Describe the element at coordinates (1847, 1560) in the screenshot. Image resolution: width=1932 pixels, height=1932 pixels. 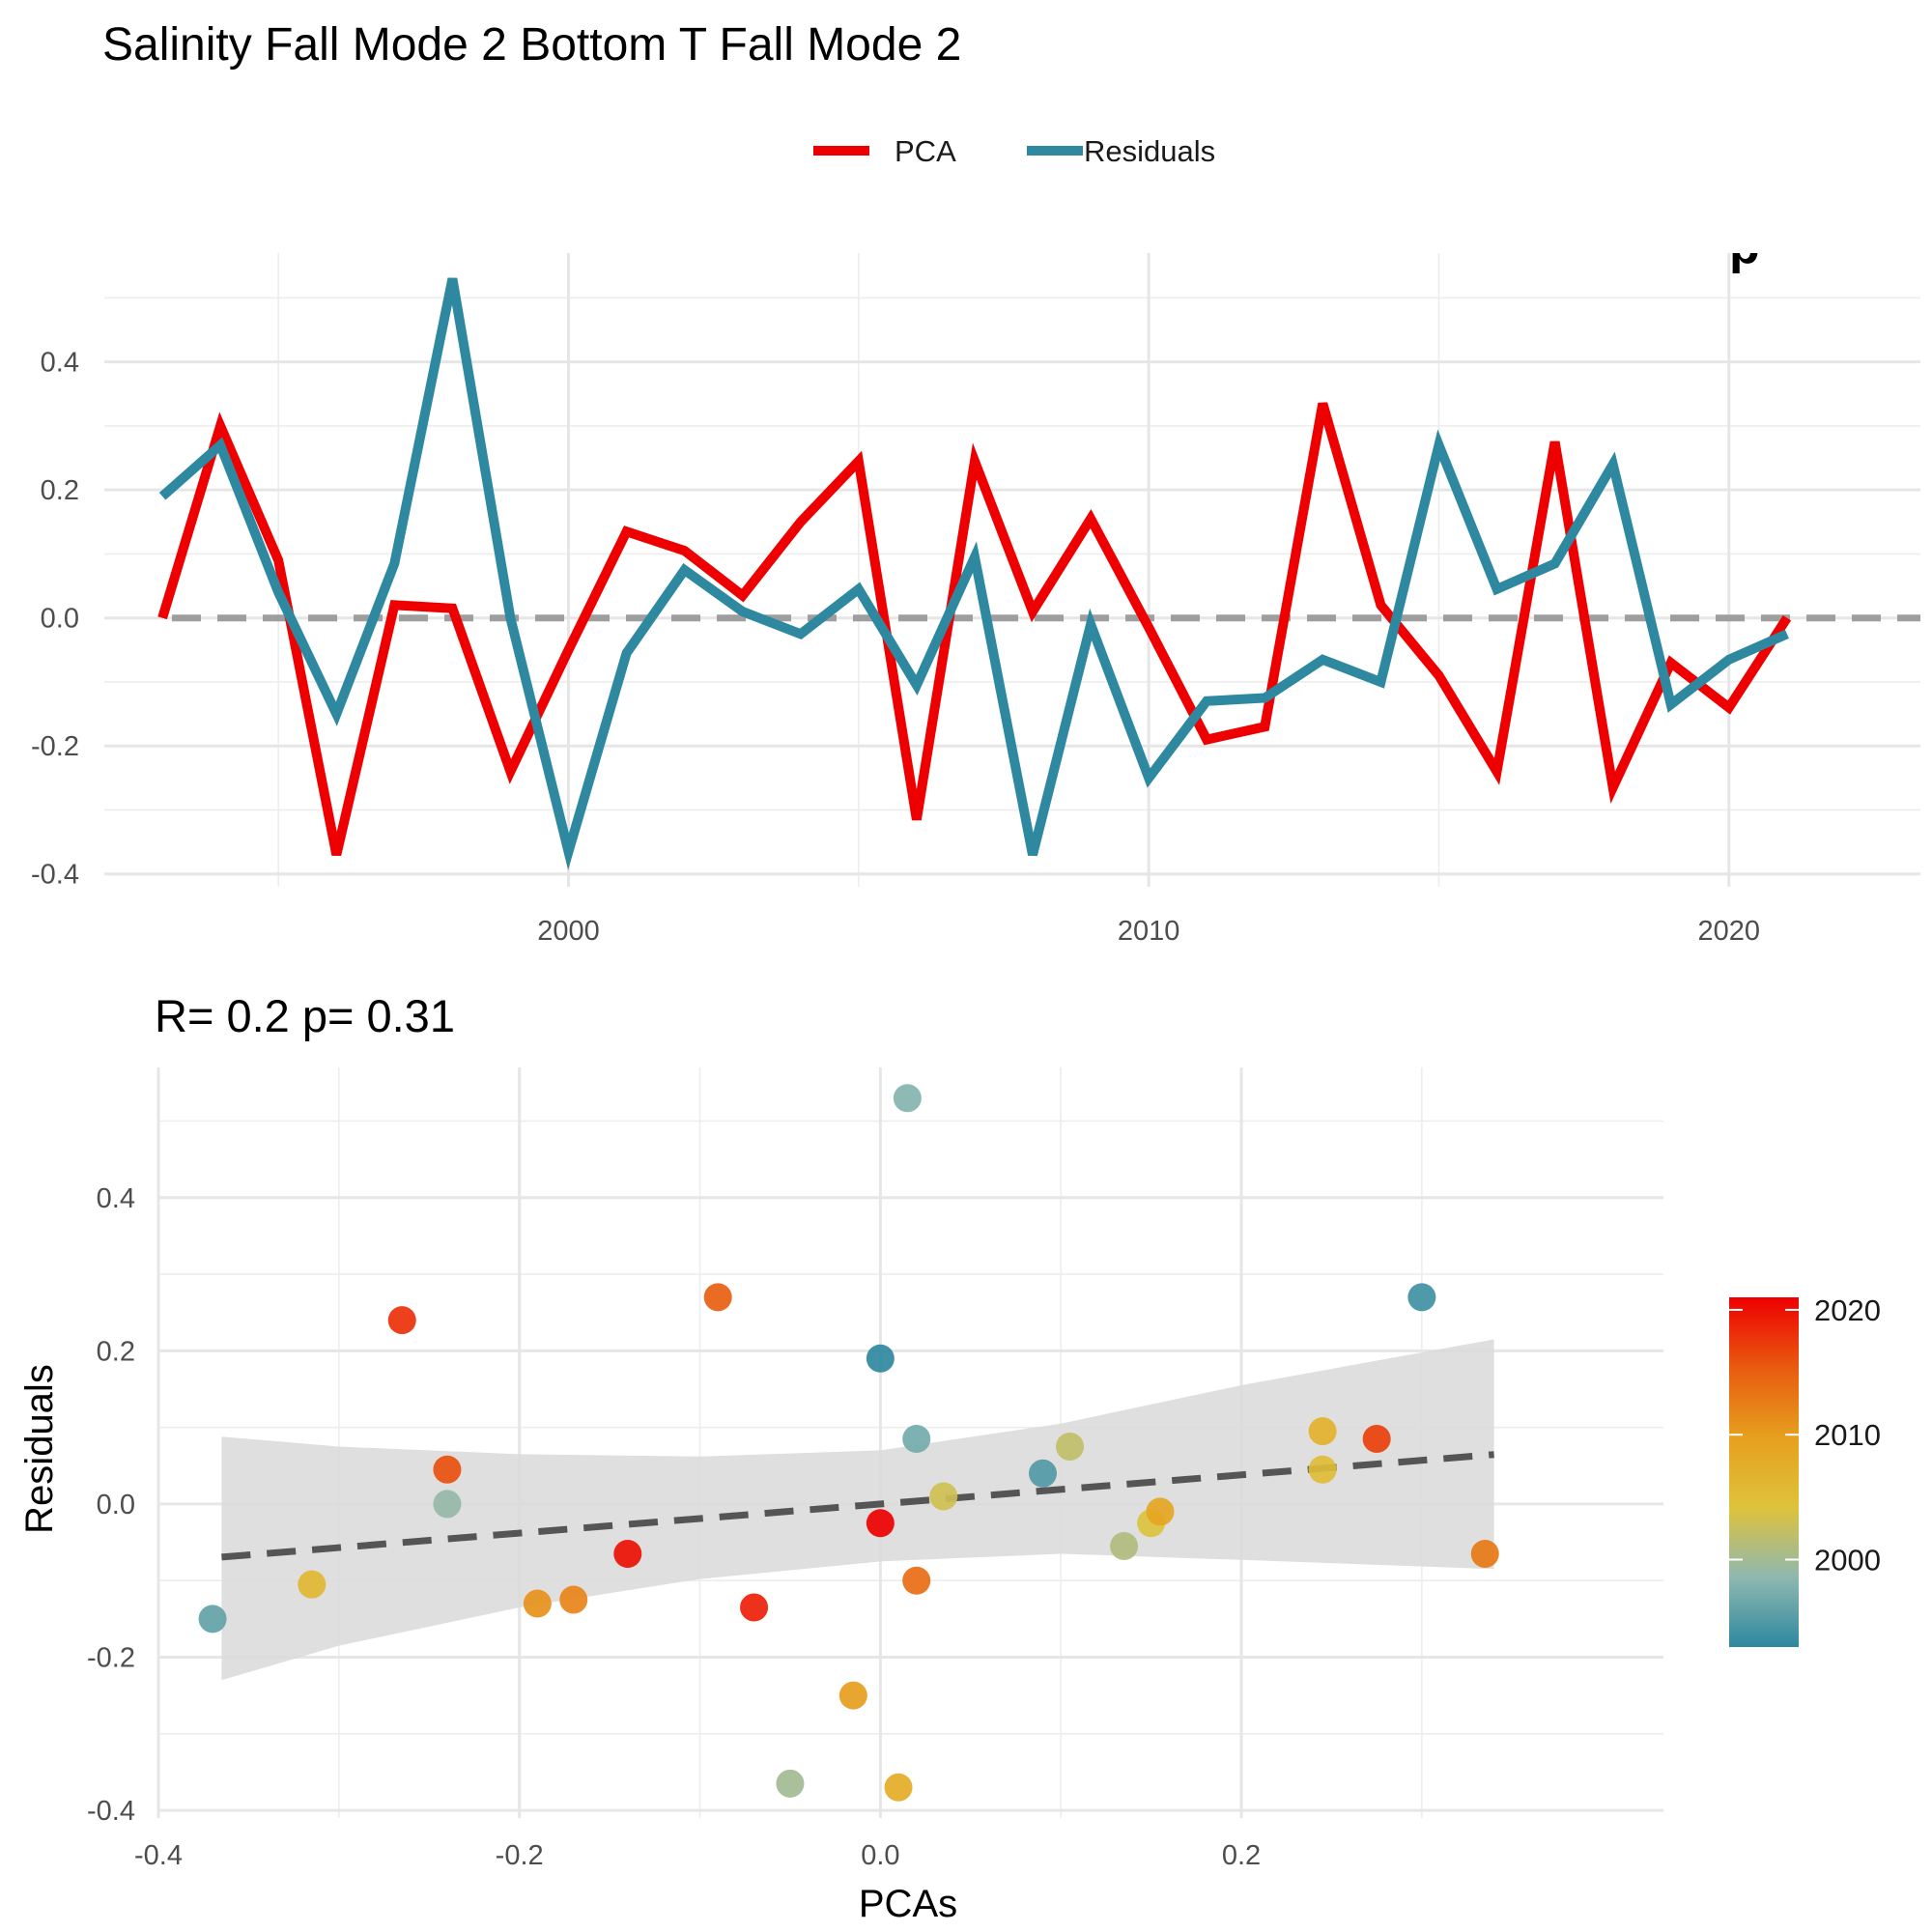
I see `colorbar-label: 2000` at that location.